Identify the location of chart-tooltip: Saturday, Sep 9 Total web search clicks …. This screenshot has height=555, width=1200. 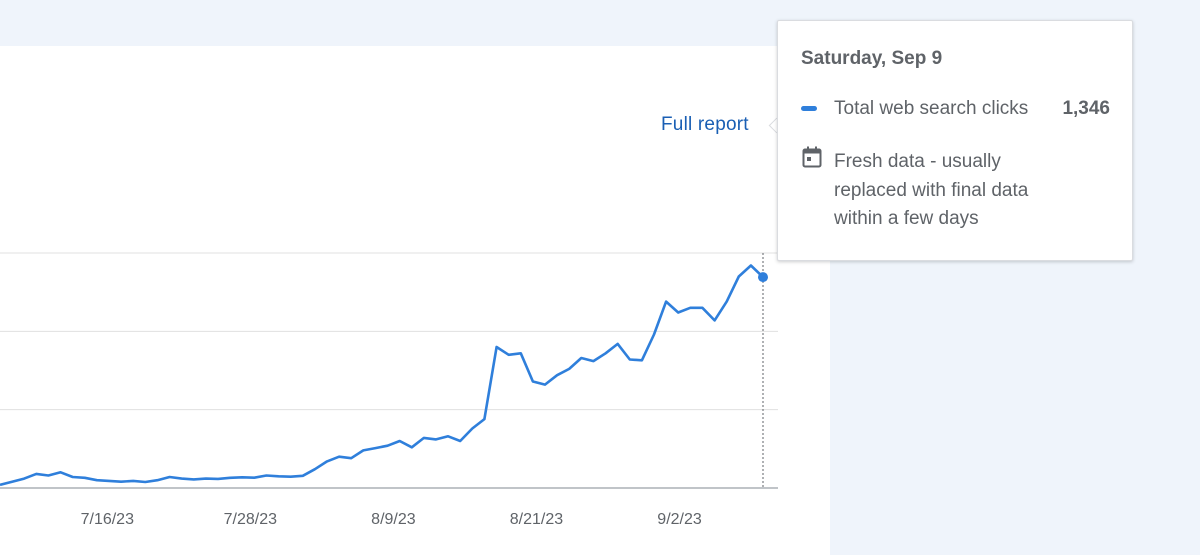
(955, 140).